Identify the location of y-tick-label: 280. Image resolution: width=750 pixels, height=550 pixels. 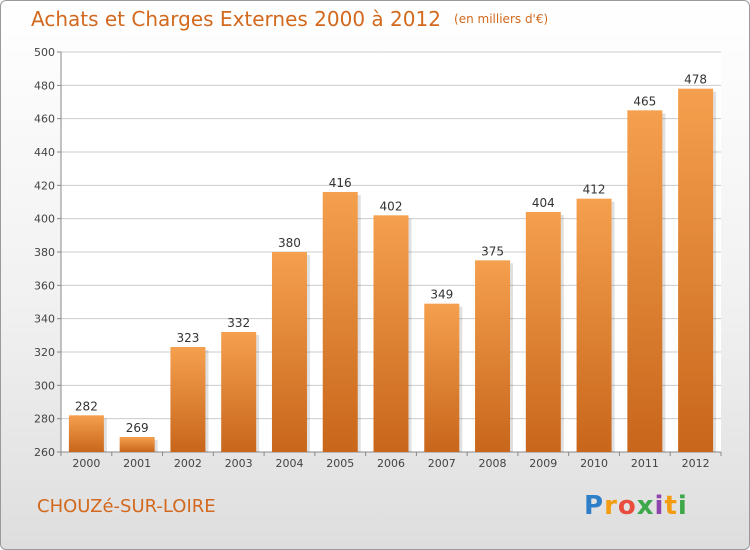
(44, 419).